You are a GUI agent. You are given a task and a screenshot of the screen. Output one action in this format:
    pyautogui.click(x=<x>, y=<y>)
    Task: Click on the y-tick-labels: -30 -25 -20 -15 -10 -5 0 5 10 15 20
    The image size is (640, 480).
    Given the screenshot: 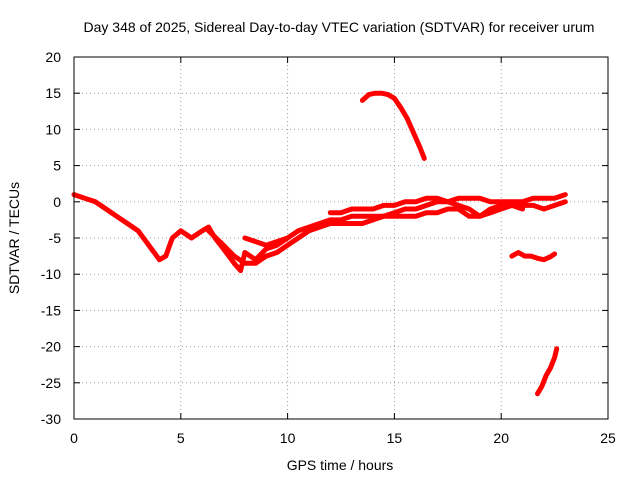 What is the action you would take?
    pyautogui.click(x=51, y=238)
    